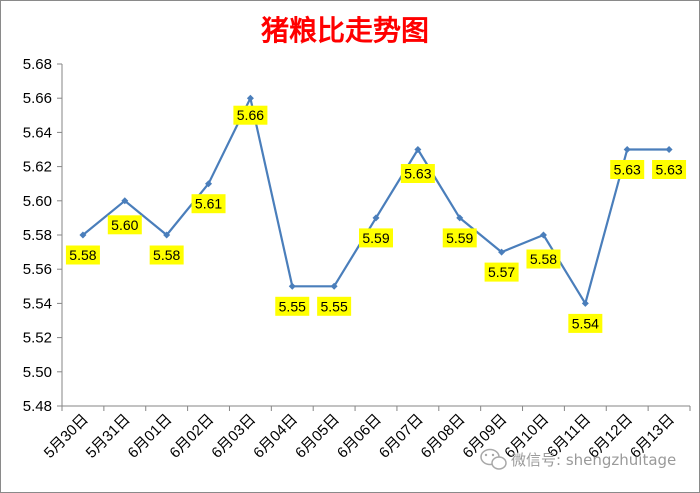  I want to click on x-tick-label: 6月02日, so click(191, 436).